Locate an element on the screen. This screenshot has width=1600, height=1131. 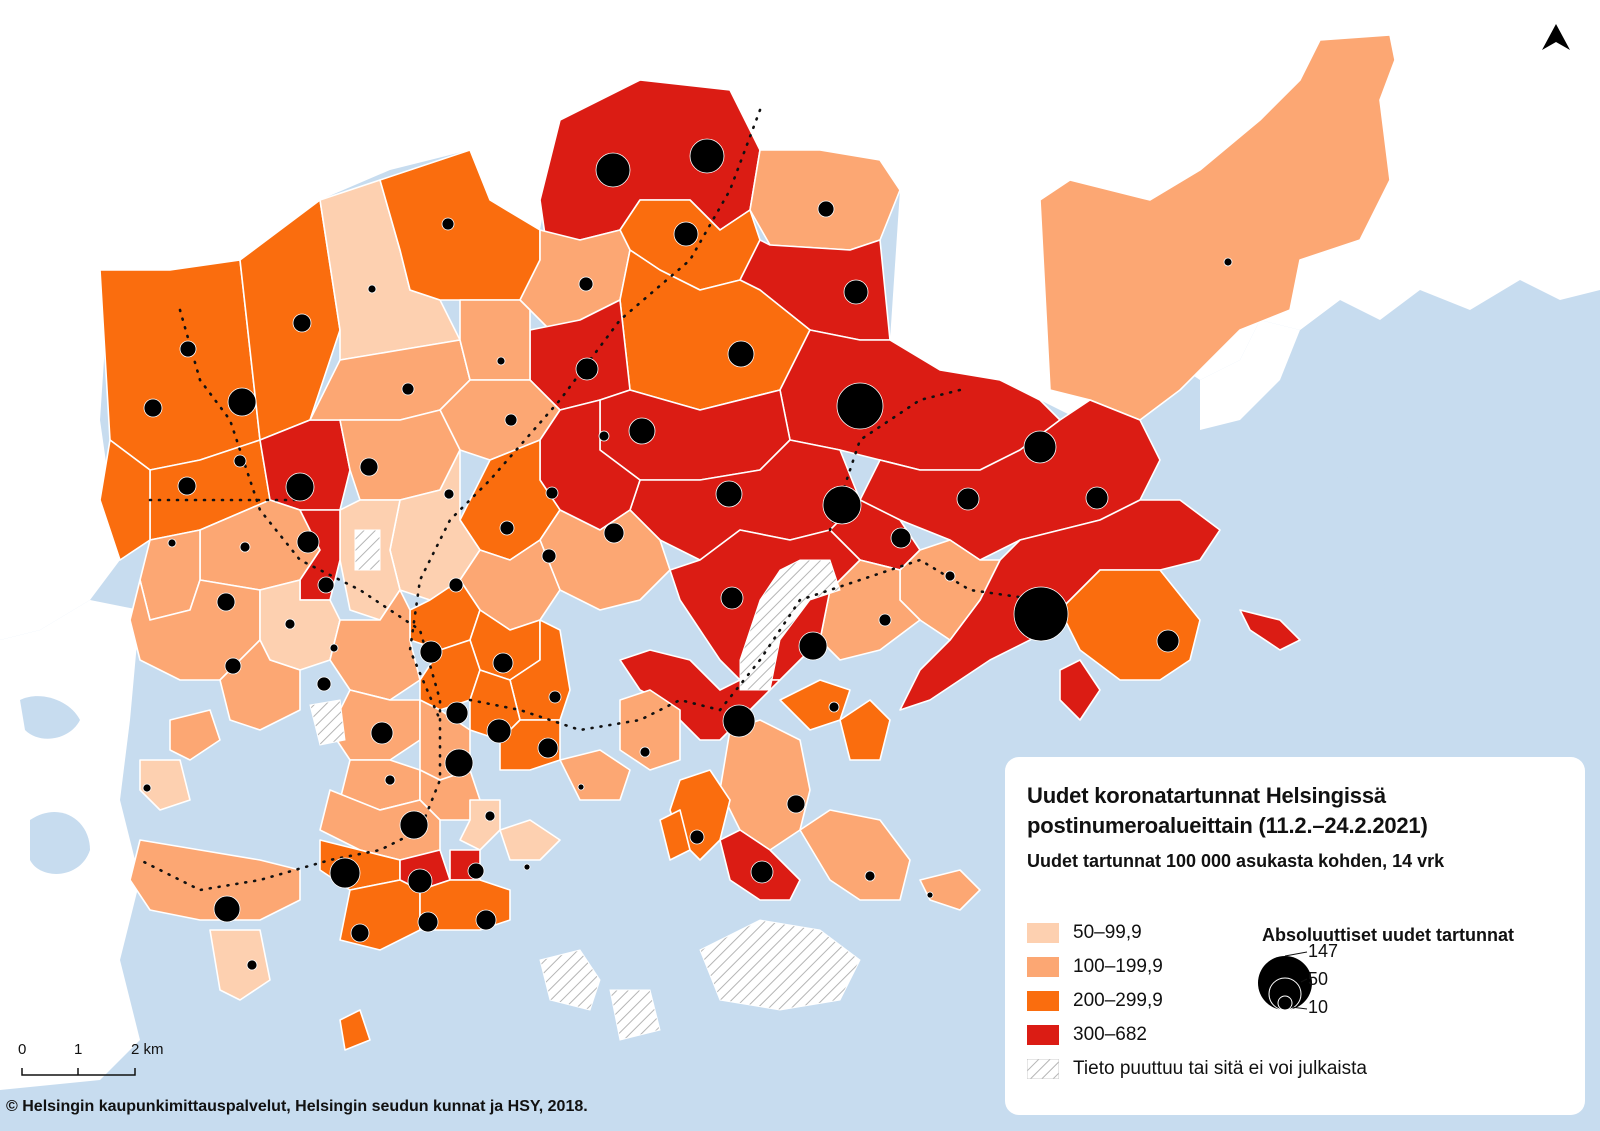
size-legend-value-10: 10 is located at coordinates (1318, 1007).